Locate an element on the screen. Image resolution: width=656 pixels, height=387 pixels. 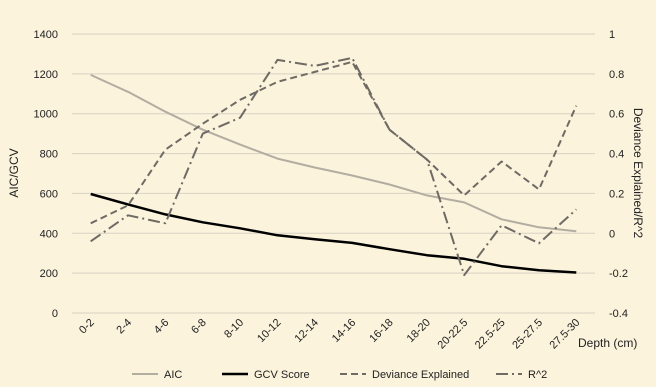
legend: AIC GCV Score Deviance Explained R^2 is located at coordinates (339, 375).